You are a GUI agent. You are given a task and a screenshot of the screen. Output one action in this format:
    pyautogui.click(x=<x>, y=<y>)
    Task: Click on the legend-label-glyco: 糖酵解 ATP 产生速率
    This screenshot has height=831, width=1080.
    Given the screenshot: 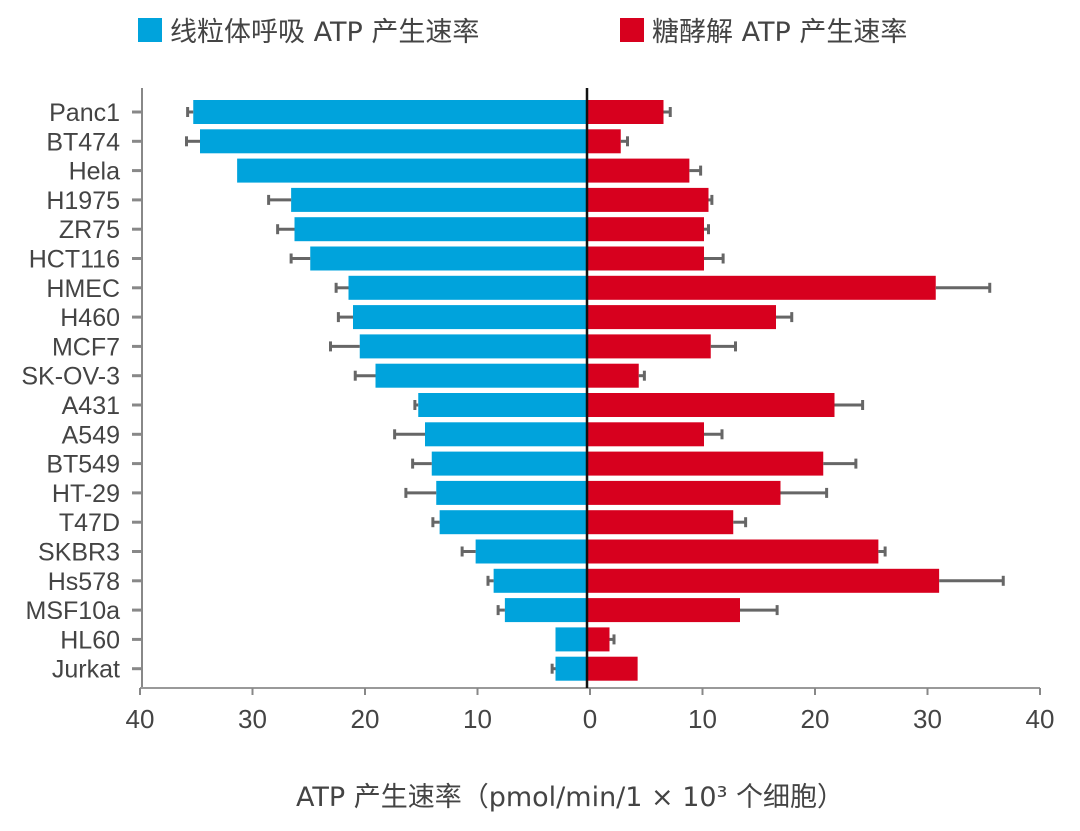 What is the action you would take?
    pyautogui.click(x=780, y=32)
    